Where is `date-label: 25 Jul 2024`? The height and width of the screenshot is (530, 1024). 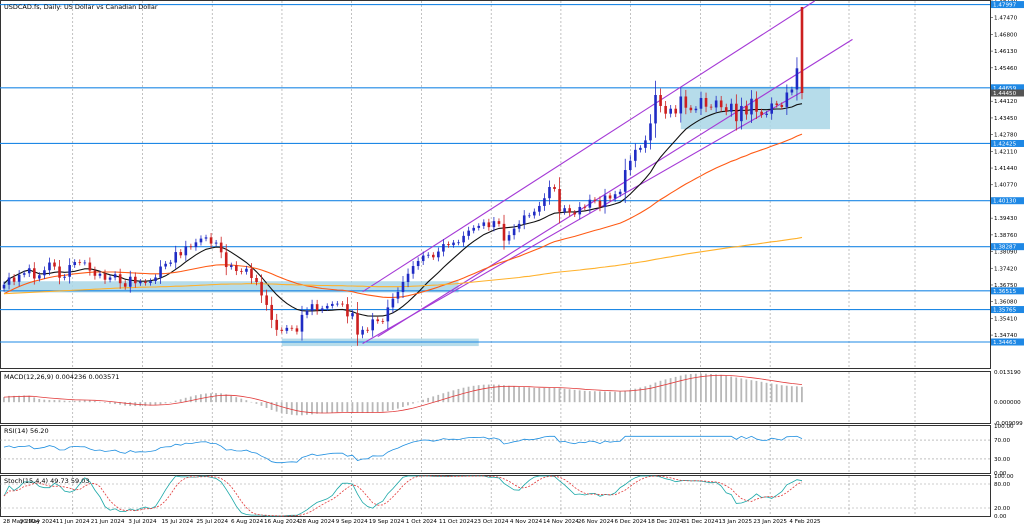 date-label: 25 Jul 2024 is located at coordinates (212, 522).